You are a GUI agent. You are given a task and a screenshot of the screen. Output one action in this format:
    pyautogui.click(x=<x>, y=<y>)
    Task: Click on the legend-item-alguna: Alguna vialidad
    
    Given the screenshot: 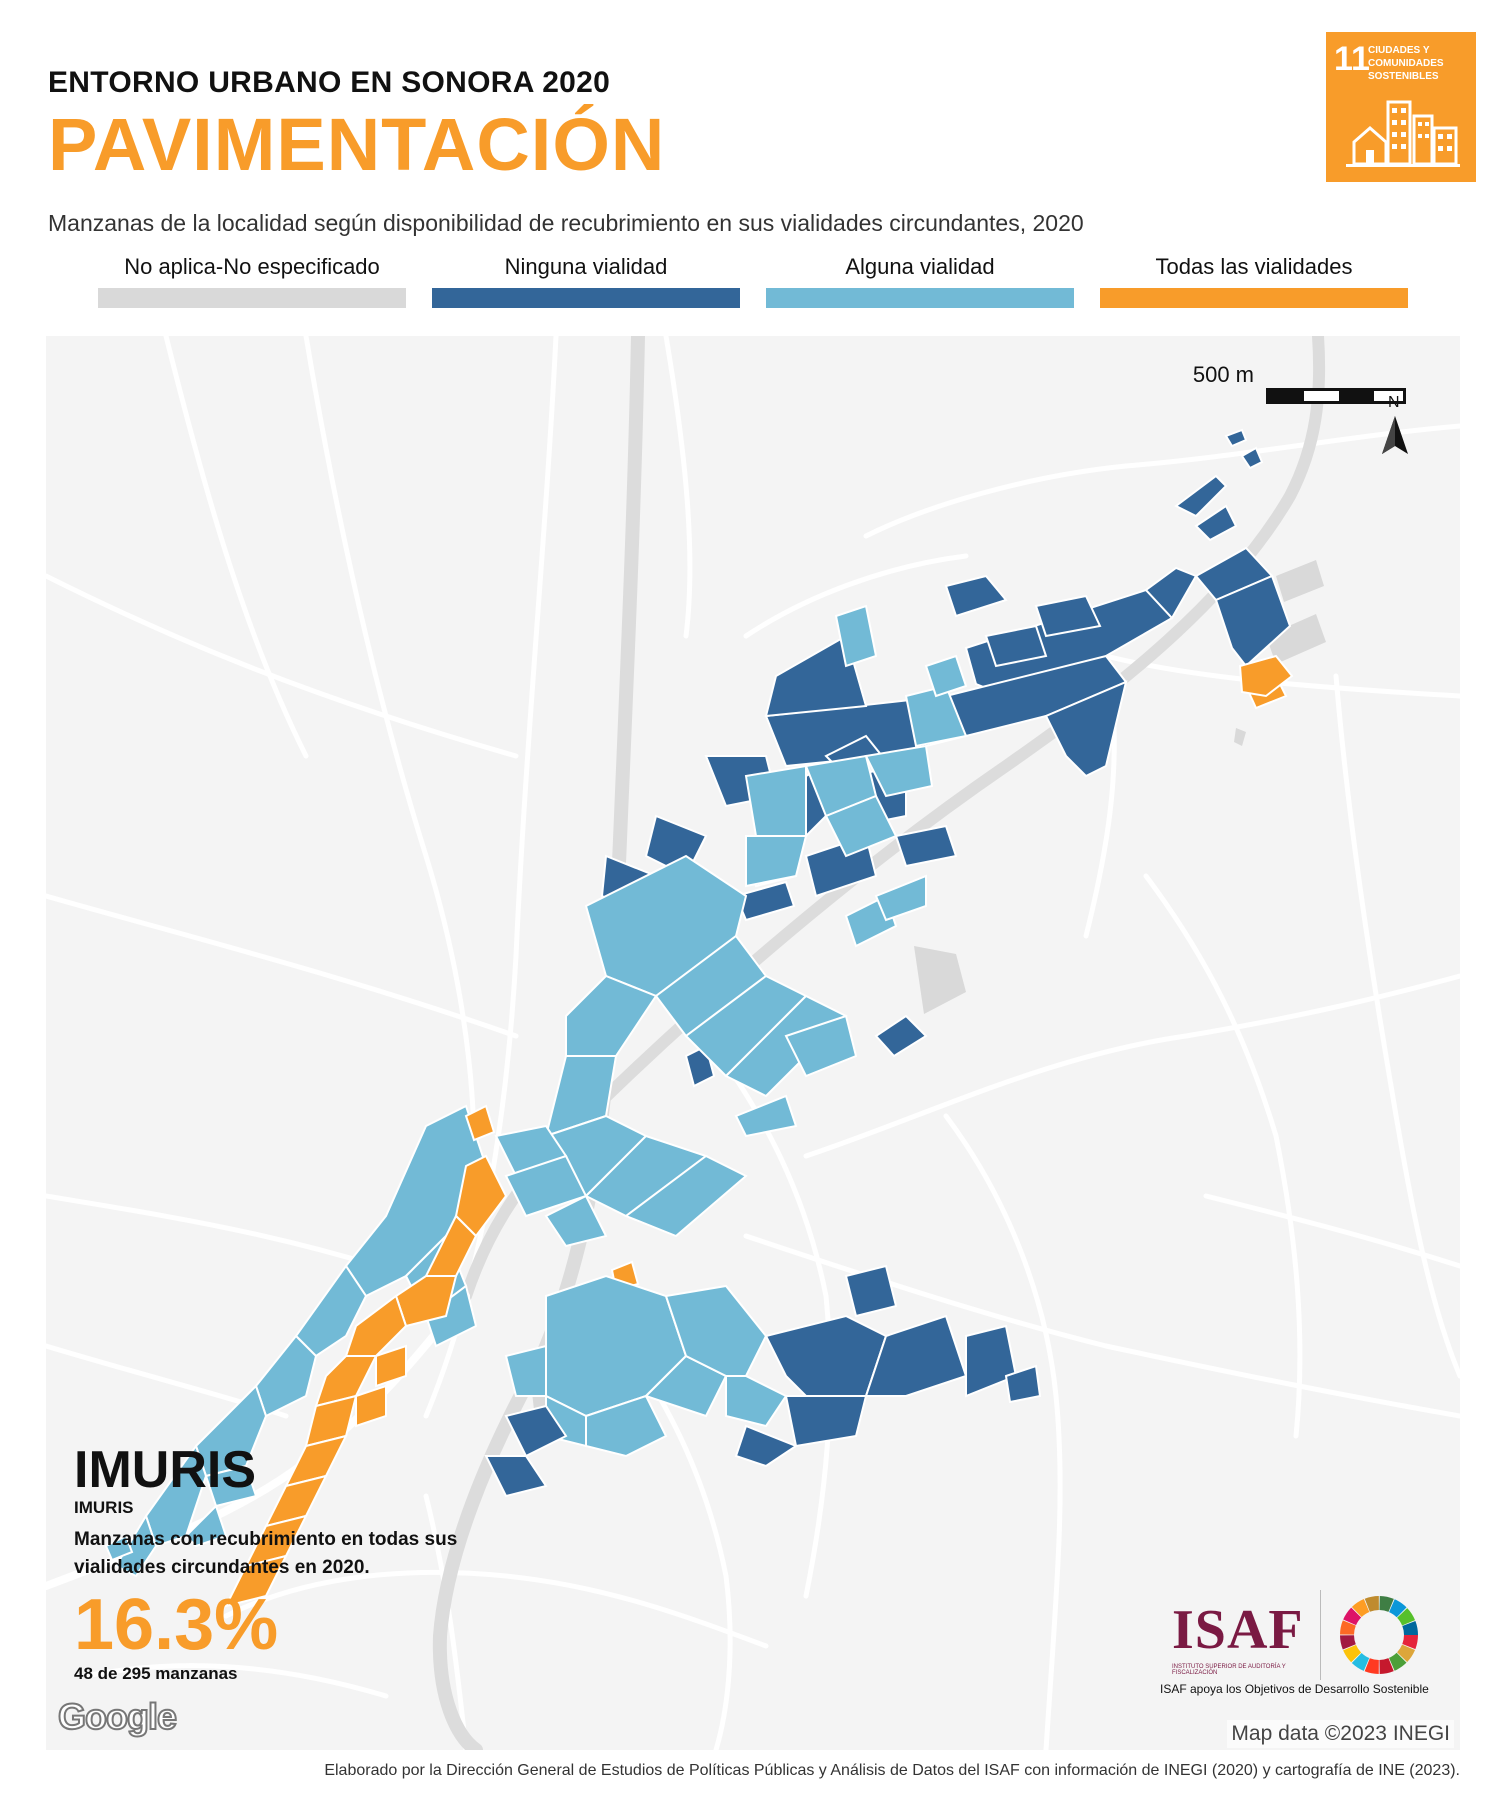 What is the action you would take?
    pyautogui.click(x=920, y=280)
    